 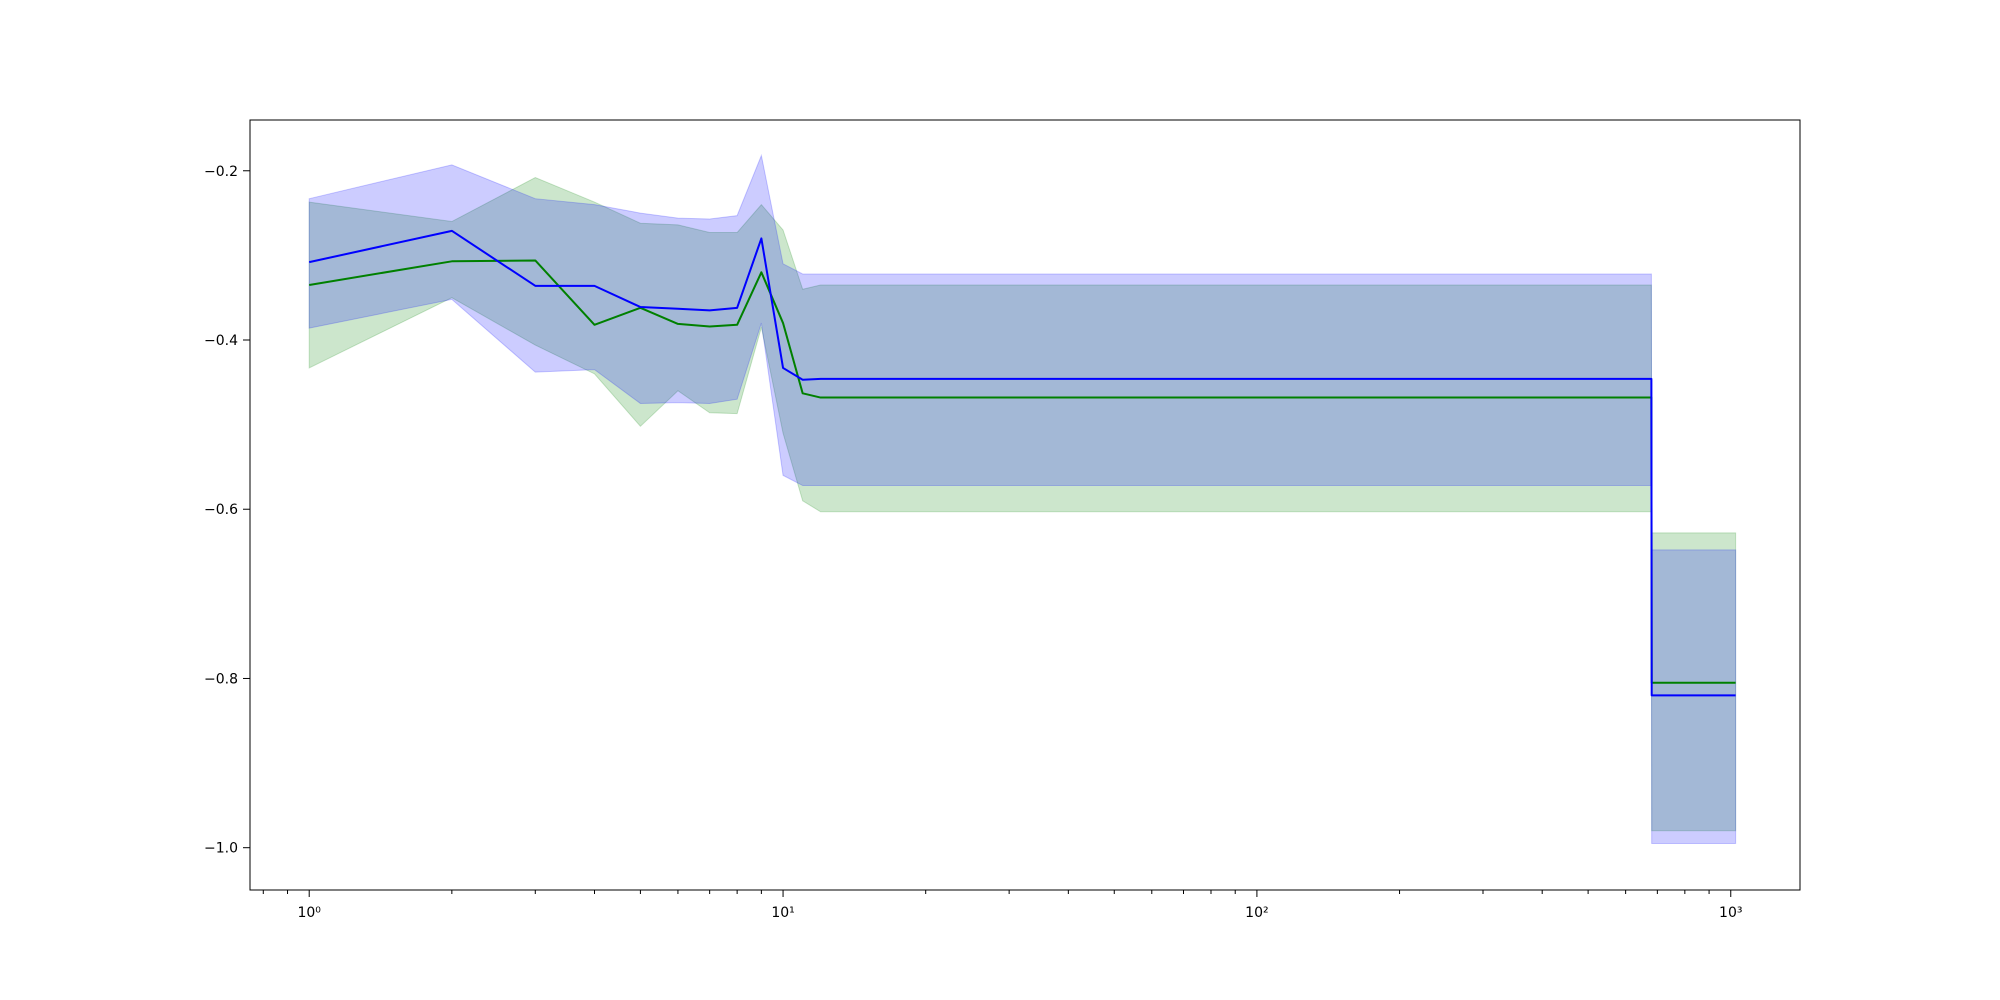 What do you see at coordinates (1256, 913) in the screenshot?
I see `x-tick-label: 10²` at bounding box center [1256, 913].